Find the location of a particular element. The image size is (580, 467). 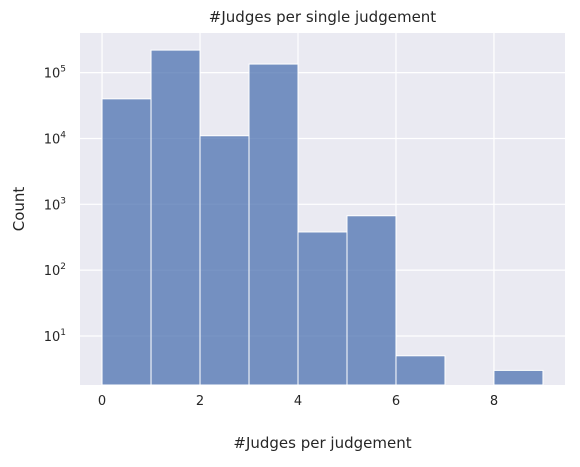

chart-title: #Judges per single judgement is located at coordinates (323, 17).